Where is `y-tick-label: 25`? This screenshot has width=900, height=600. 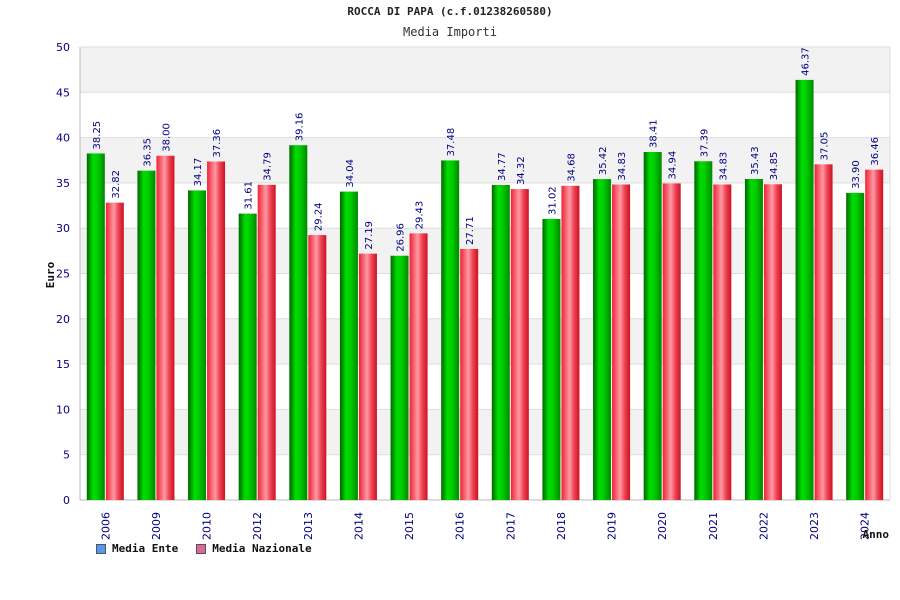 y-tick-label: 25 is located at coordinates (63, 274).